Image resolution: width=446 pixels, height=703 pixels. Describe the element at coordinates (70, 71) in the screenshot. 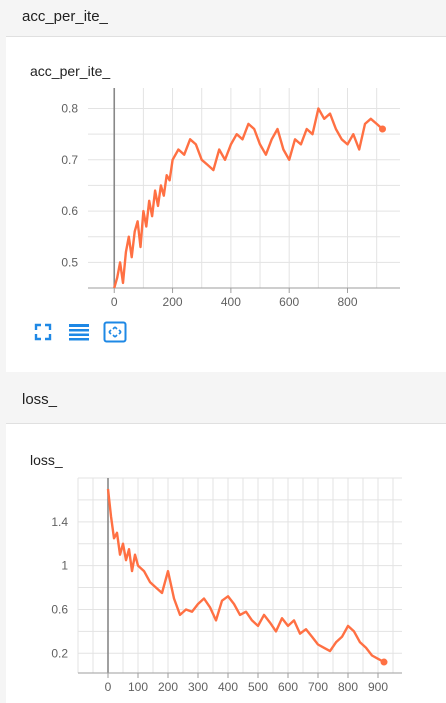

I see `chart-title: acc_per_ite_` at that location.